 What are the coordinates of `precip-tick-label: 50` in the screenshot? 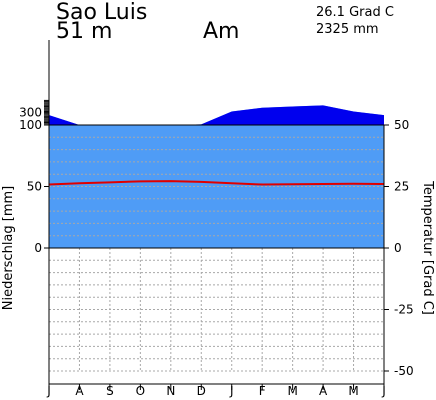 It's located at (34, 187).